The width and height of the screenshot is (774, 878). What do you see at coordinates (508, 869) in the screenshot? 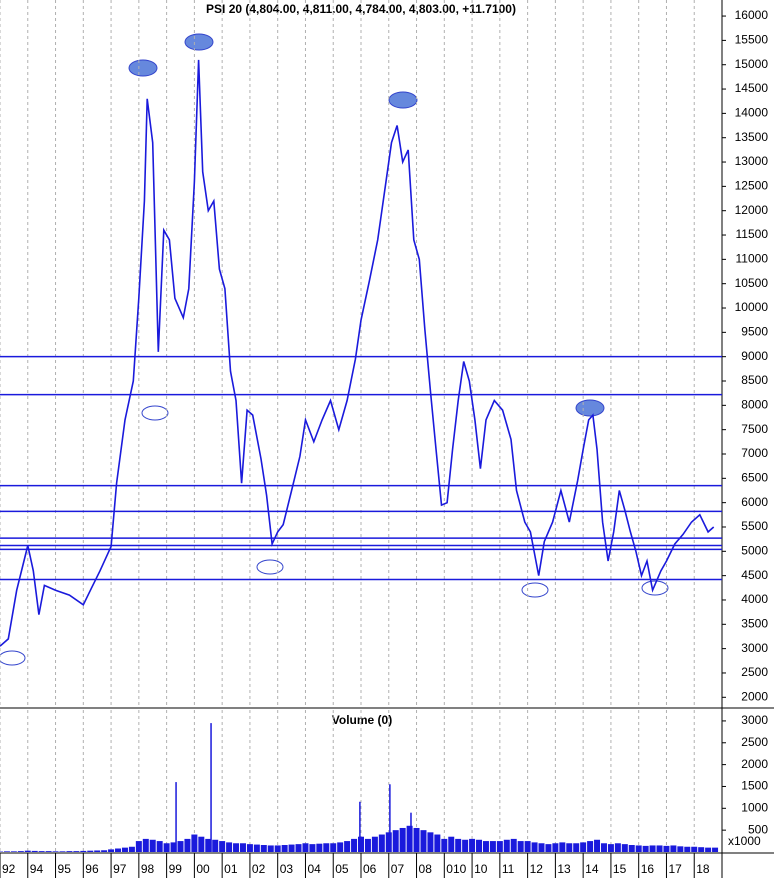
I see `x-tick-label: 11` at bounding box center [508, 869].